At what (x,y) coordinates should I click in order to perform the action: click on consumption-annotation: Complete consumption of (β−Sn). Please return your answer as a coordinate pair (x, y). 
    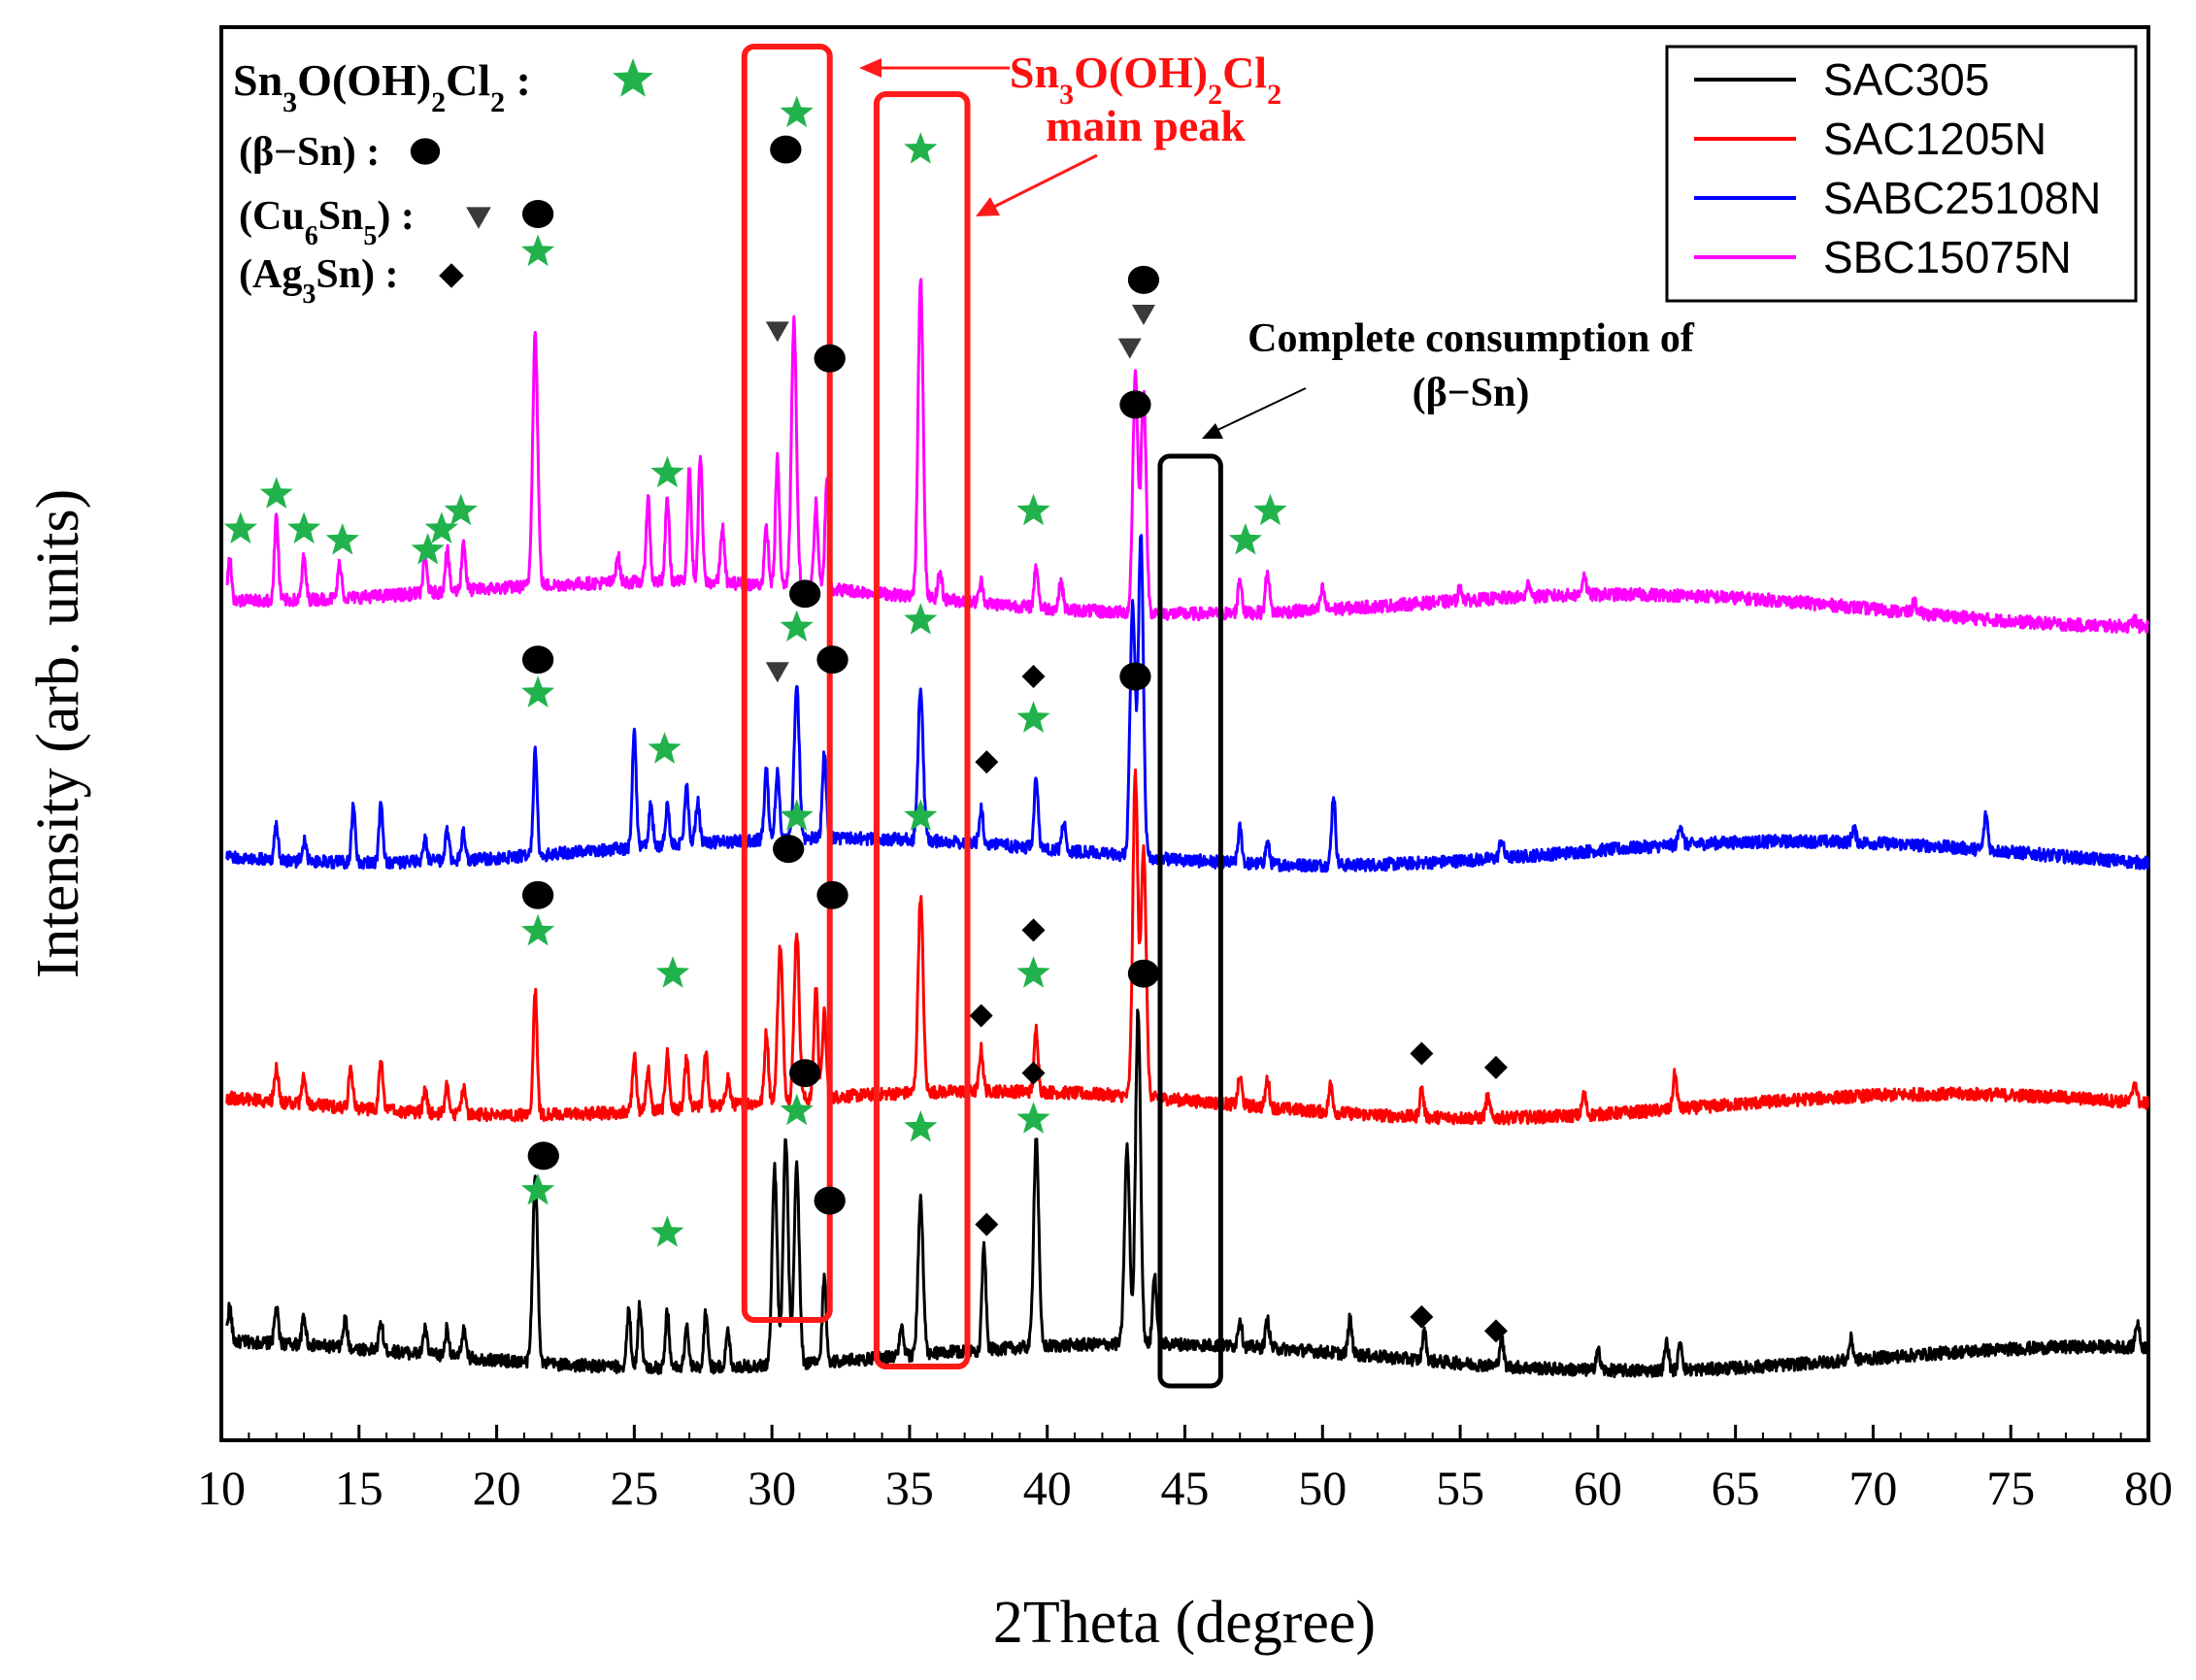
    Looking at the image, I should click on (1448, 377).